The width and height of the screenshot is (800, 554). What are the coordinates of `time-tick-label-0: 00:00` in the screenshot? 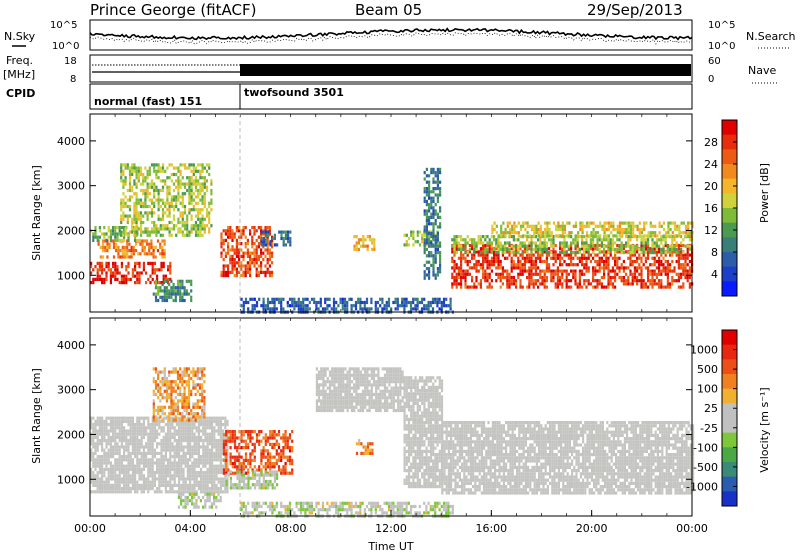 It's located at (90, 528).